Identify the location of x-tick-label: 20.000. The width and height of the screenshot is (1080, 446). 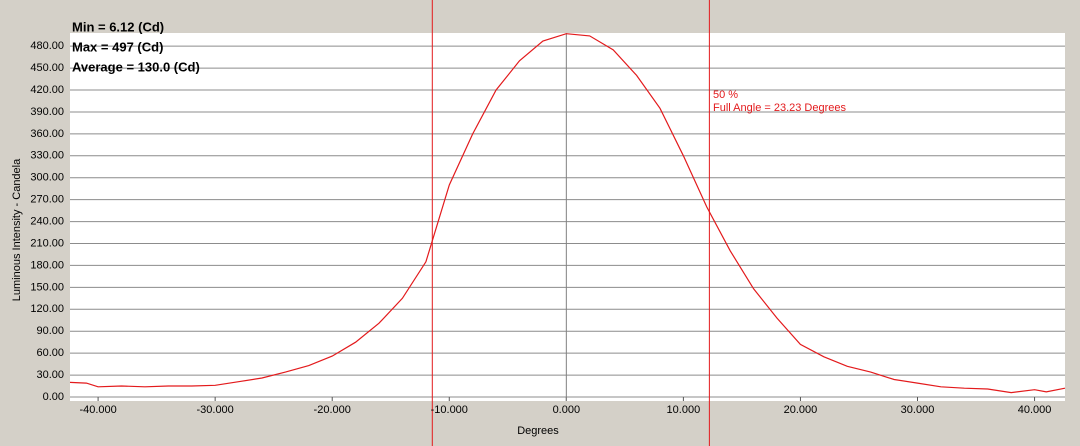
(801, 410).